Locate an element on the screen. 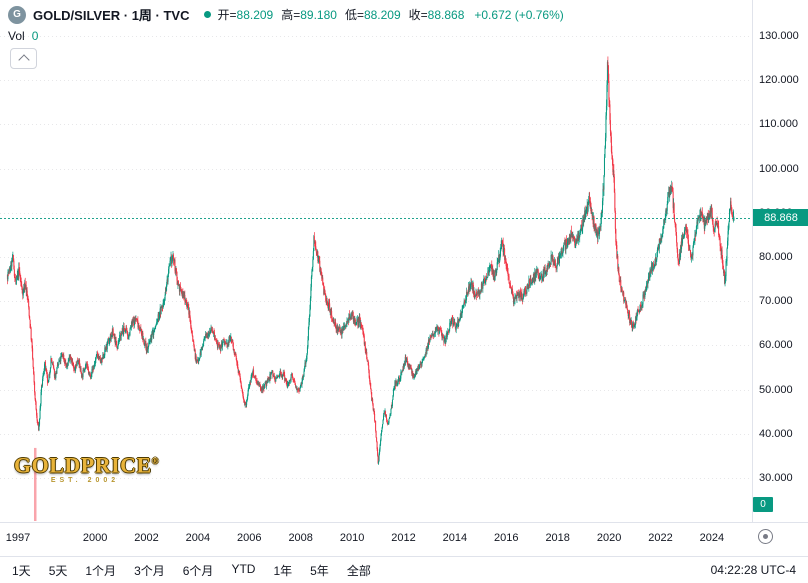  high-value: 89.180 is located at coordinates (318, 15).